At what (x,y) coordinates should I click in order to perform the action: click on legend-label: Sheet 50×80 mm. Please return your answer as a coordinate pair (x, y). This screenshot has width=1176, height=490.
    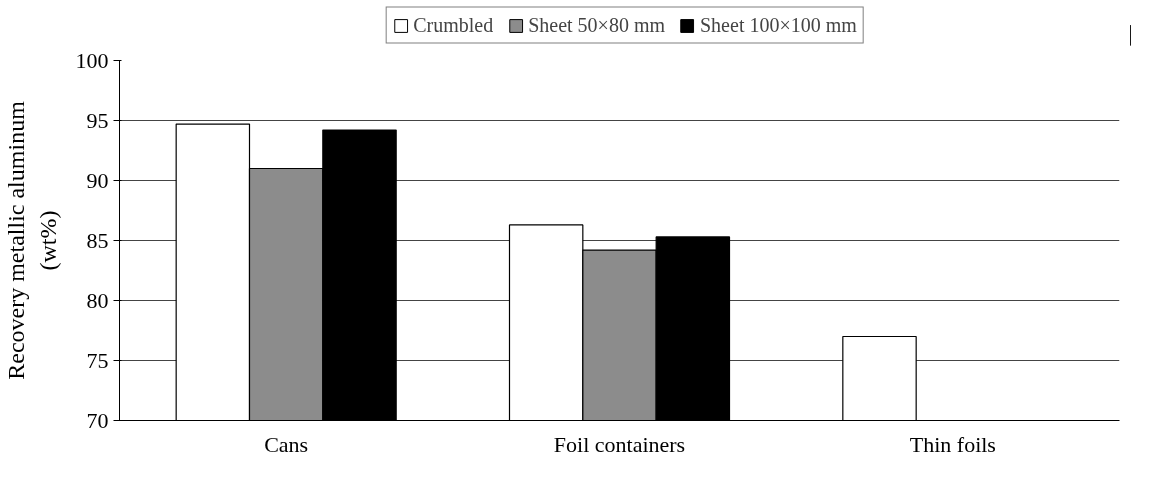
    Looking at the image, I should click on (596, 25).